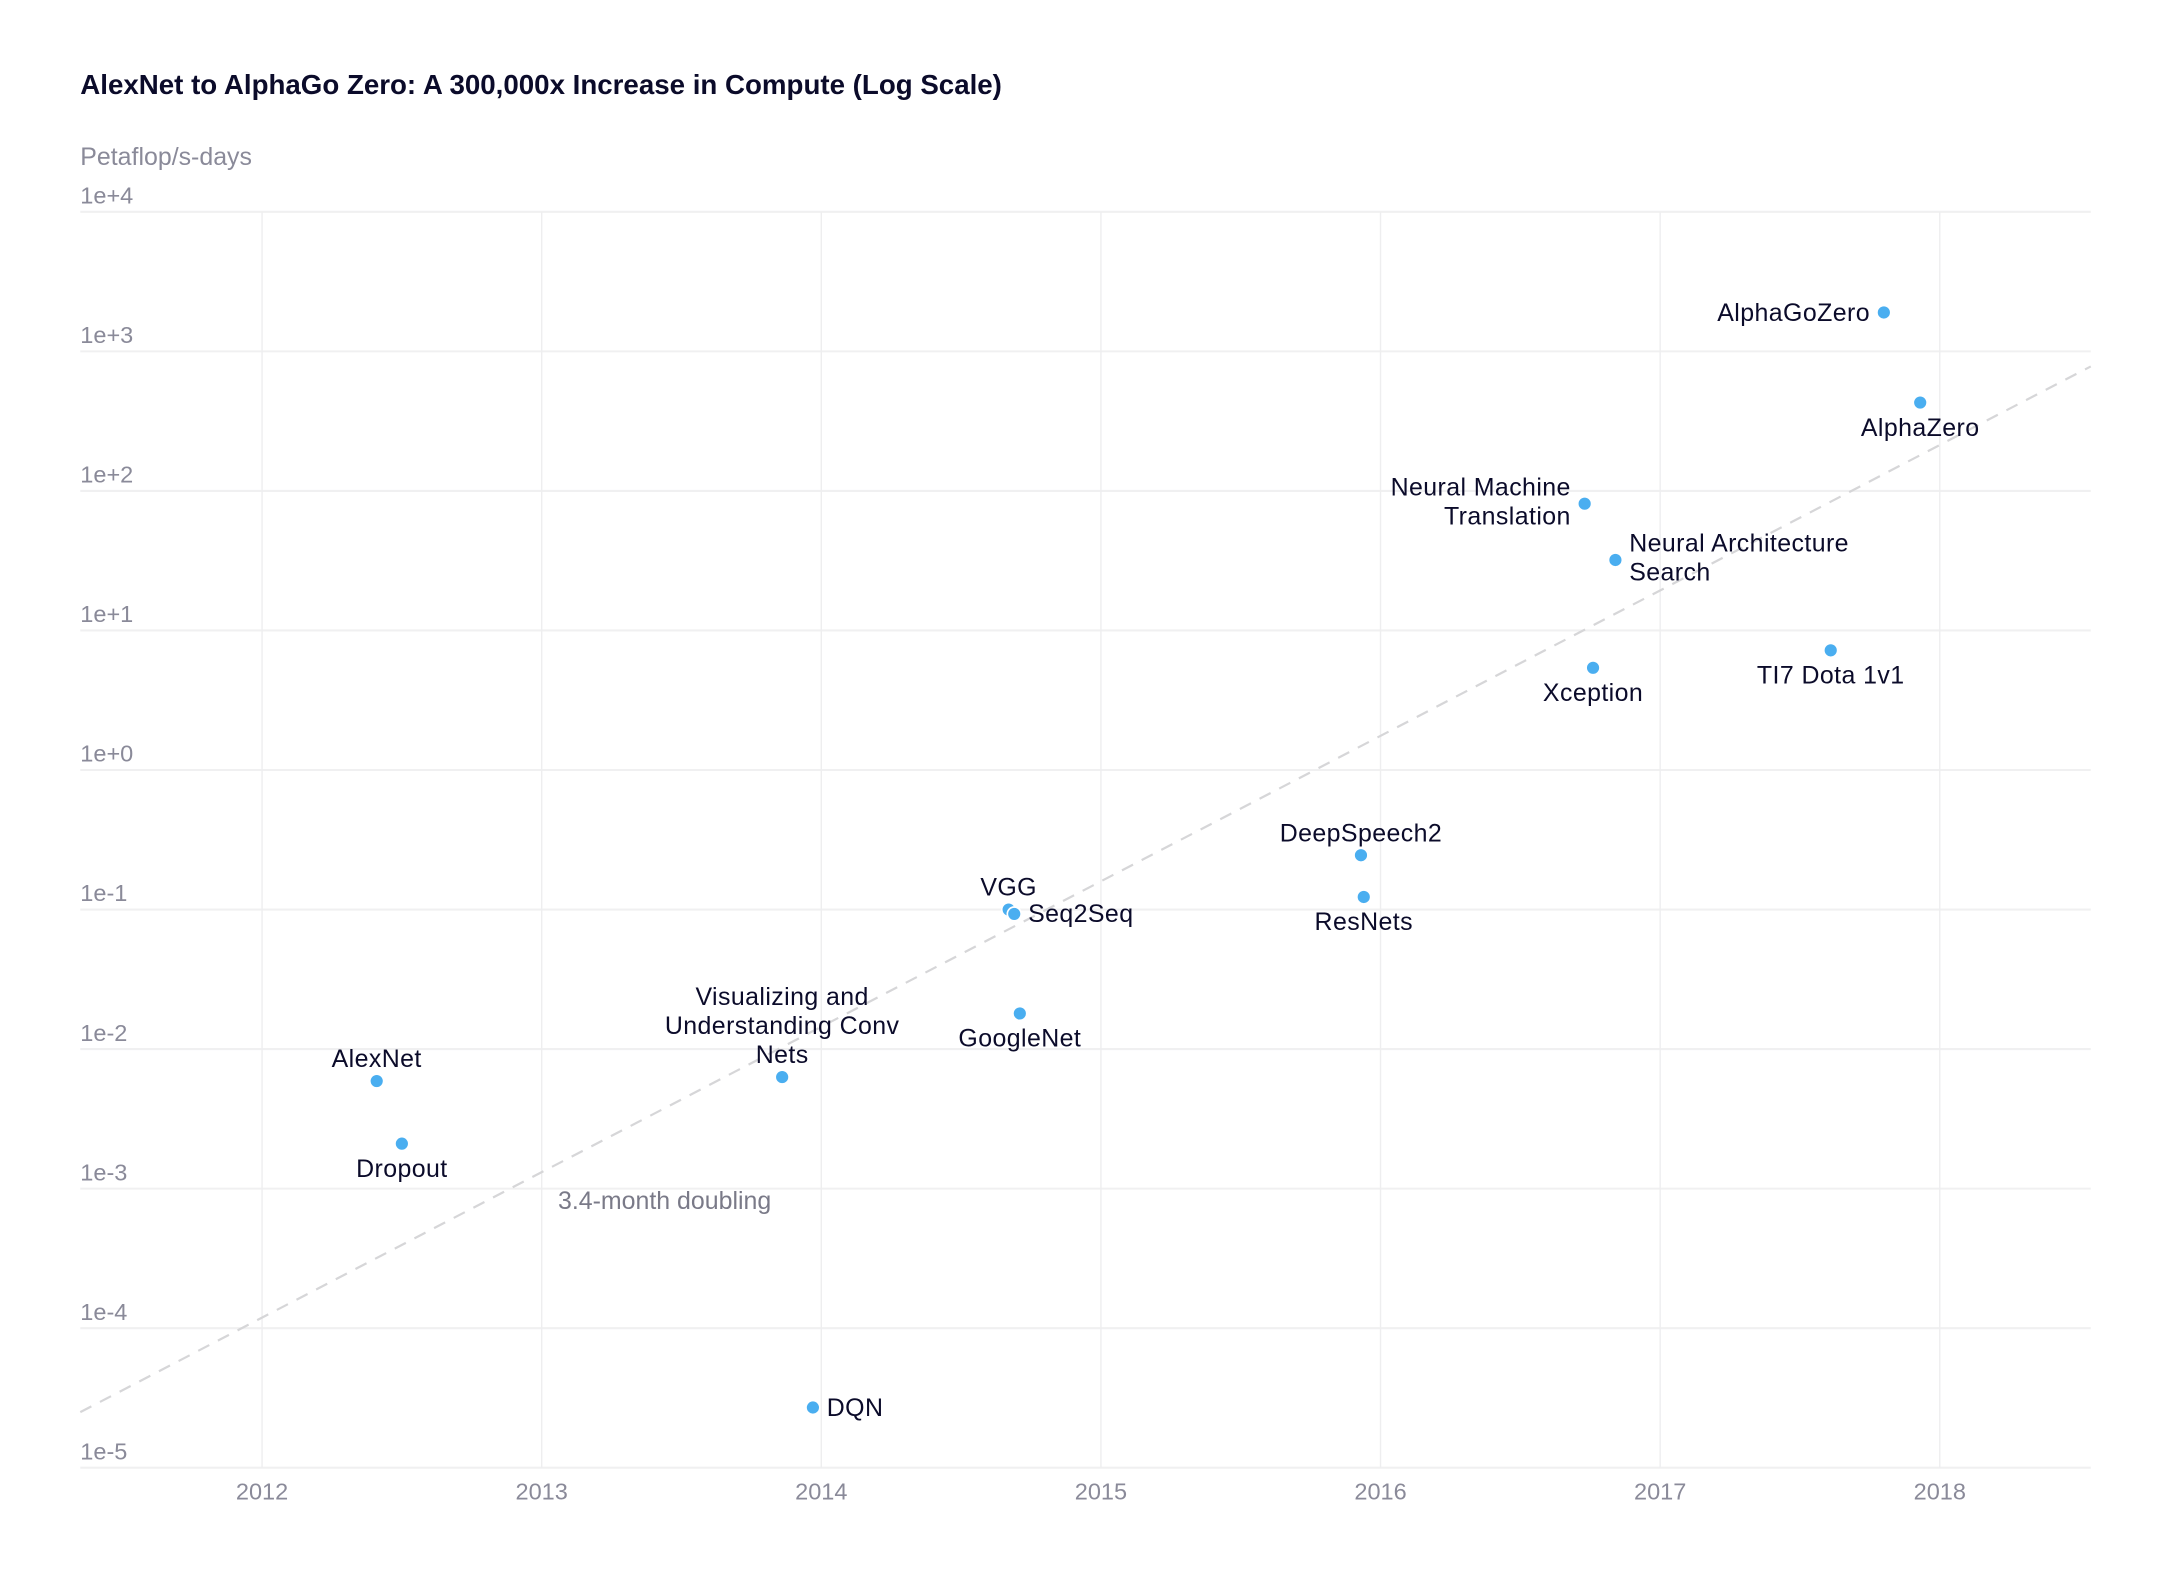  What do you see at coordinates (262, 1492) in the screenshot?
I see `x-tick-label: 2012` at bounding box center [262, 1492].